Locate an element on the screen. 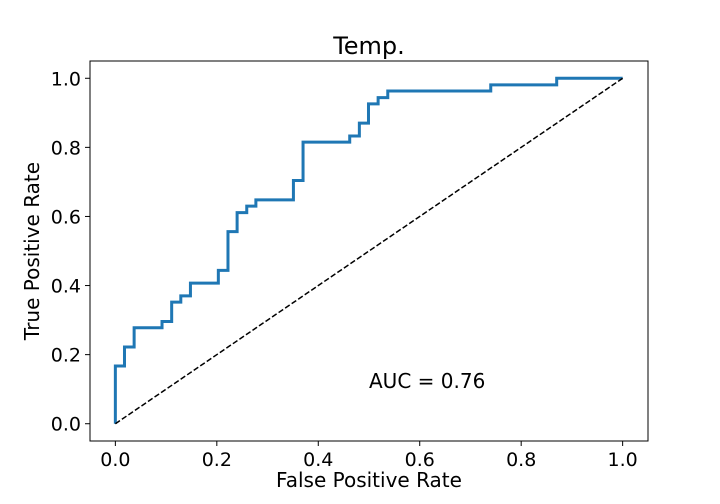 This screenshot has width=720, height=504. y-axis-label: True Positive Rate is located at coordinates (32, 251).